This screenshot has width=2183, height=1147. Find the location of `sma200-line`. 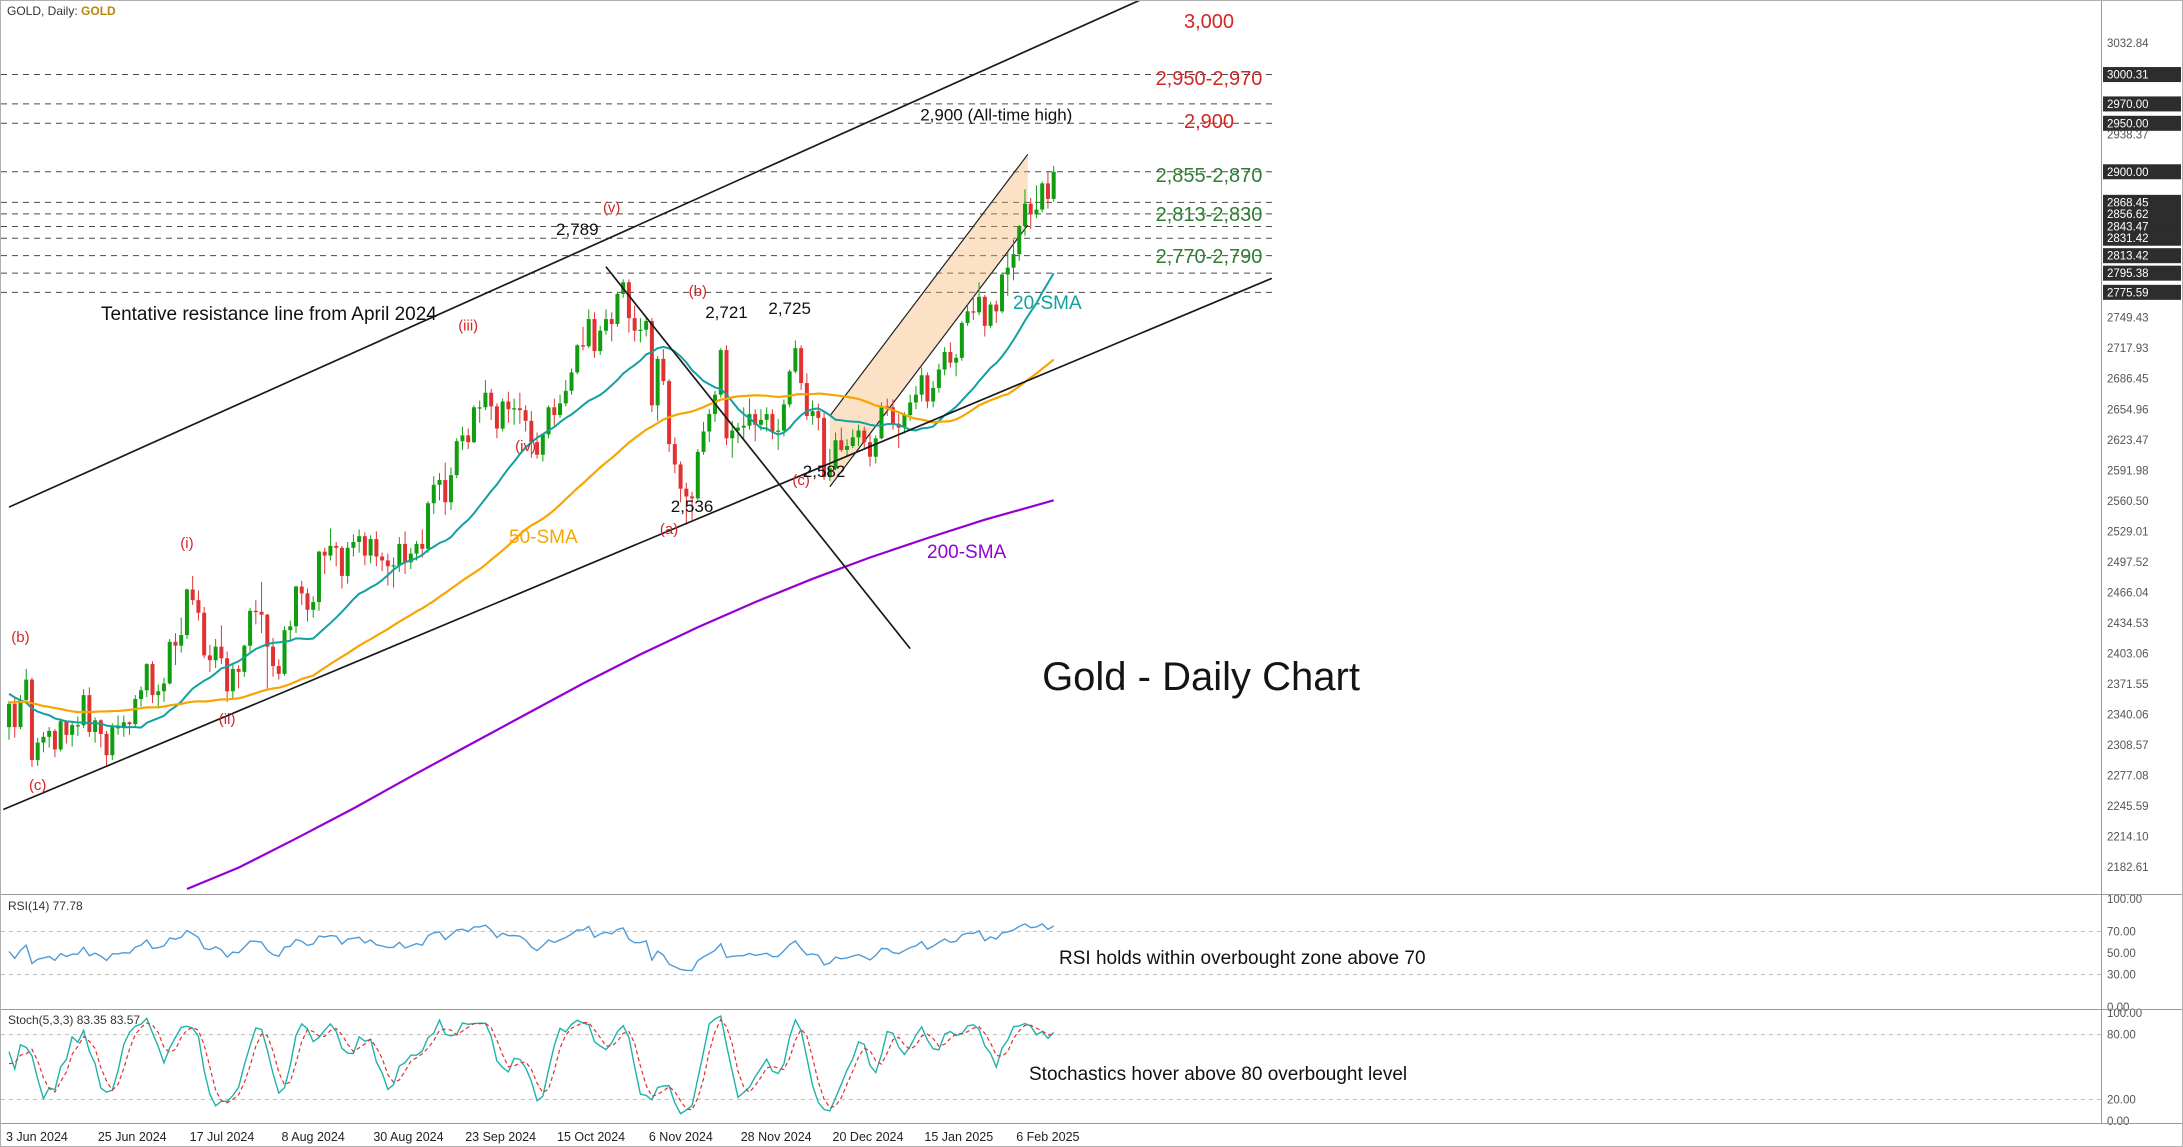

sma200-line is located at coordinates (620, 694).